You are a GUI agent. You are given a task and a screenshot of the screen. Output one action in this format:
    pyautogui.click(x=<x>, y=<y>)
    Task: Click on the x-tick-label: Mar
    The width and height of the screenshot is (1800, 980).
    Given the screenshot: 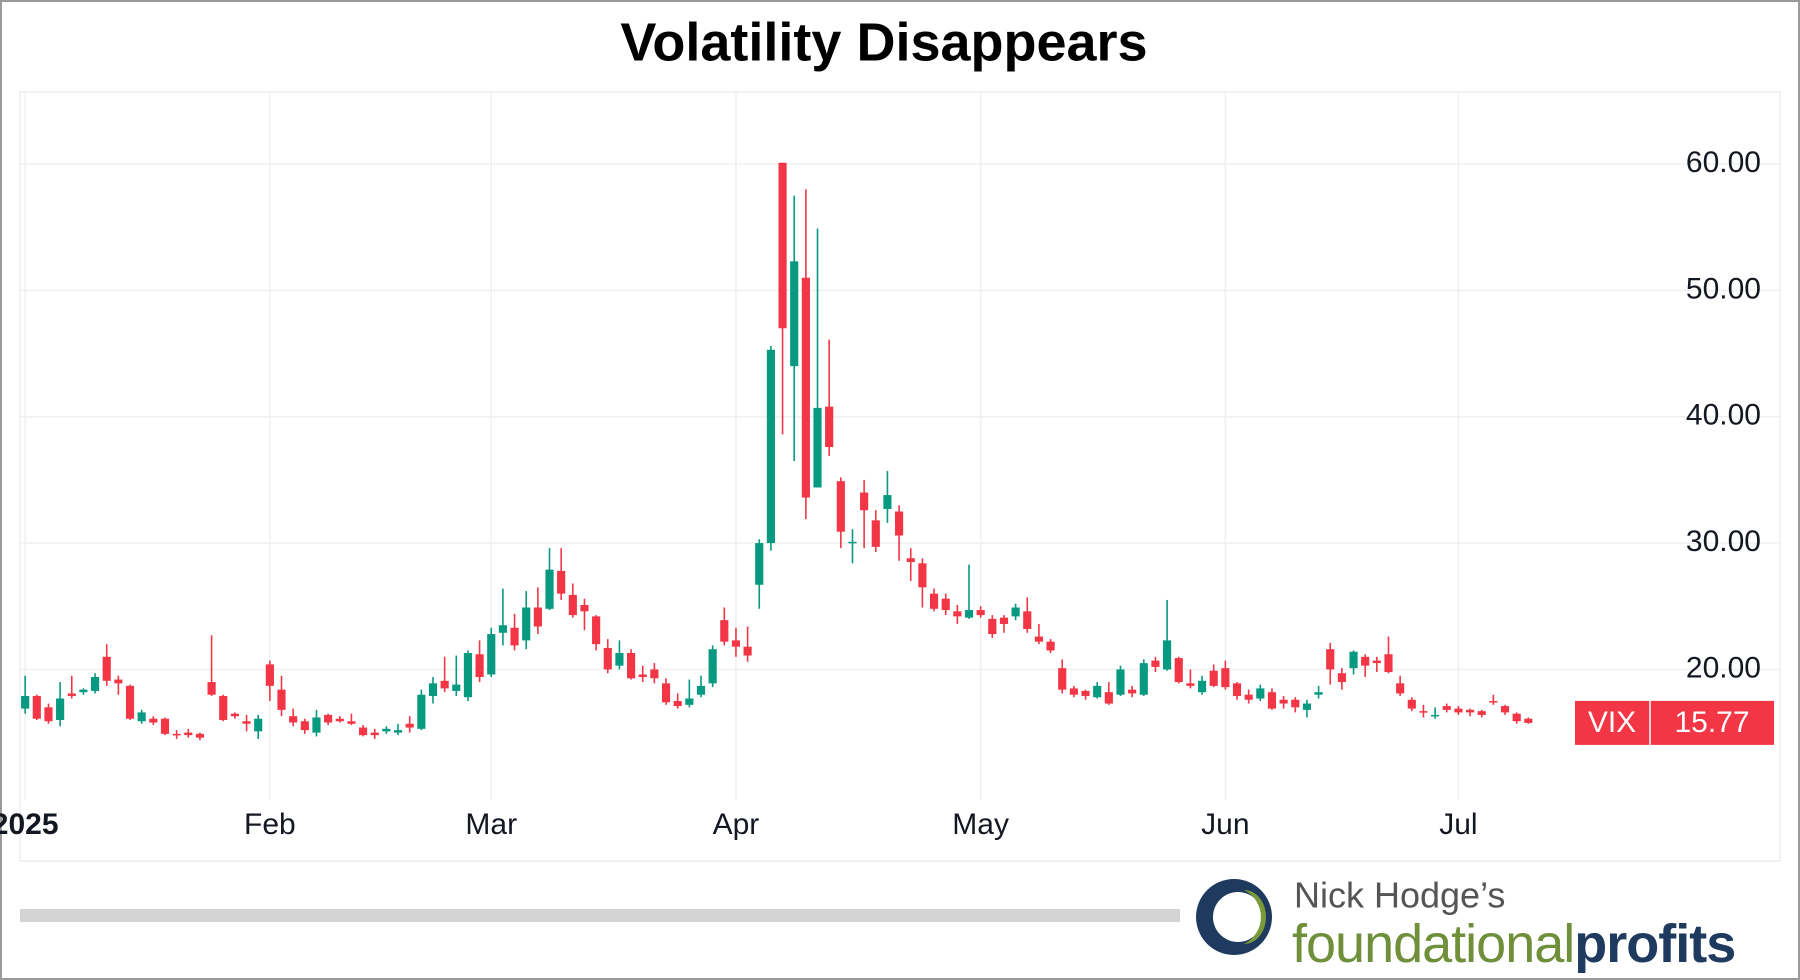 What is the action you would take?
    pyautogui.click(x=491, y=824)
    